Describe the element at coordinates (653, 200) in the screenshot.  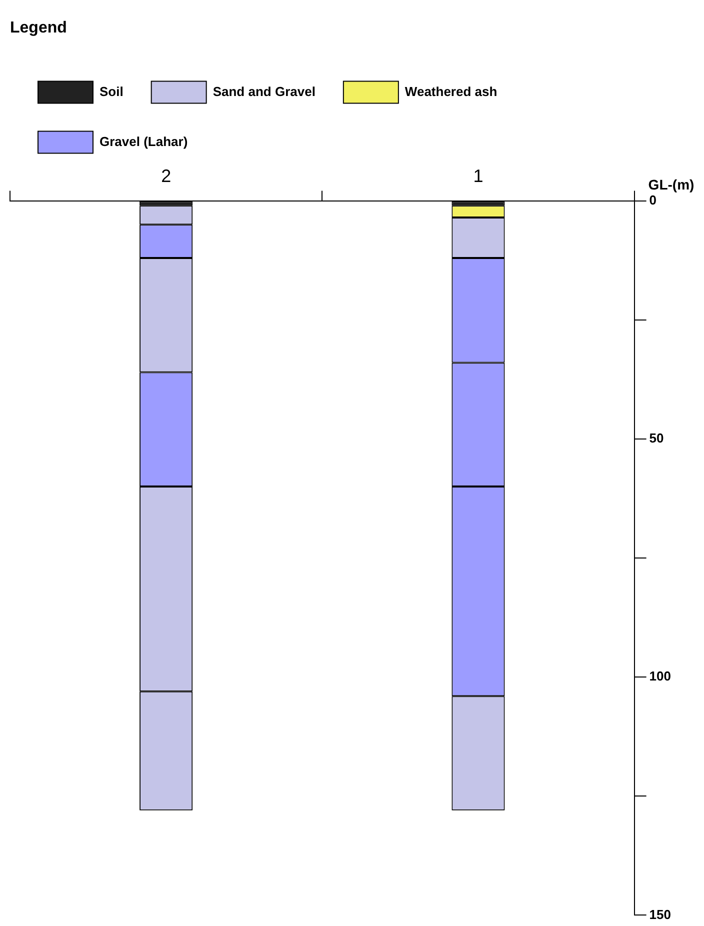
I see `y-tick-label: 0` at that location.